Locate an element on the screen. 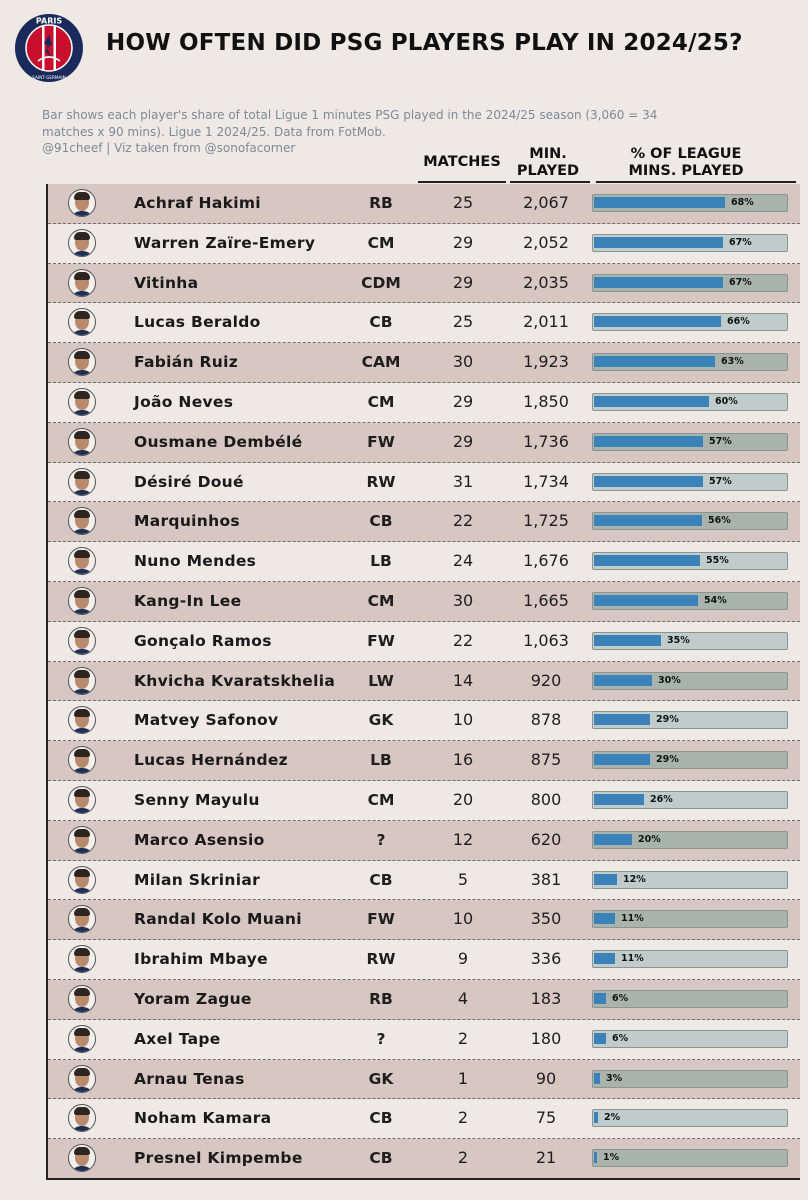 The width and height of the screenshot is (808, 1200). bar-percent-label: 26% is located at coordinates (661, 799).